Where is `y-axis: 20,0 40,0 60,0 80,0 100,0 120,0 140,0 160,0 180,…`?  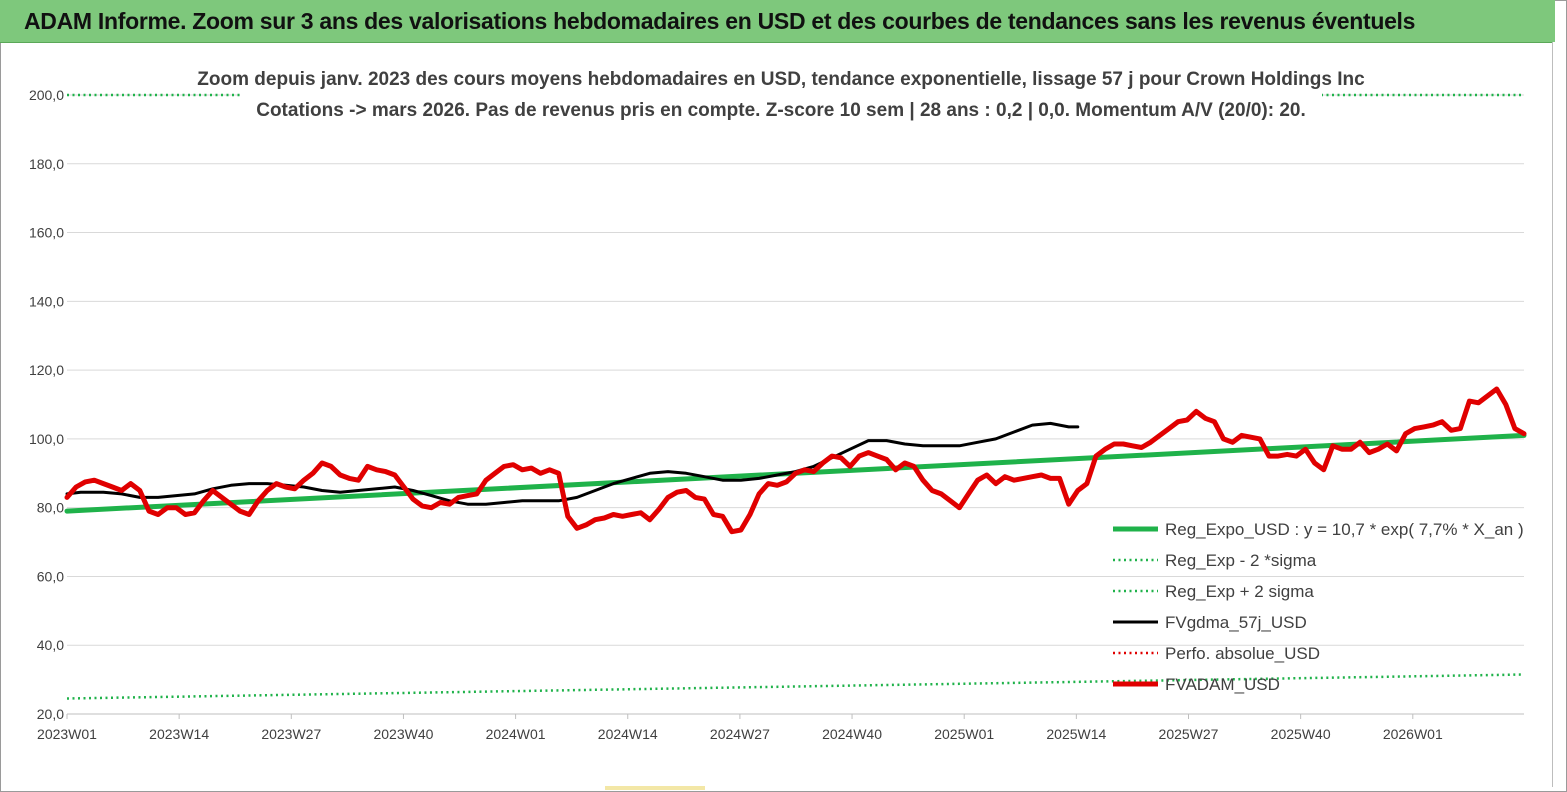
y-axis: 20,0 40,0 60,0 80,0 100,0 120,0 140,0 160,0 180,… is located at coordinates (46, 404).